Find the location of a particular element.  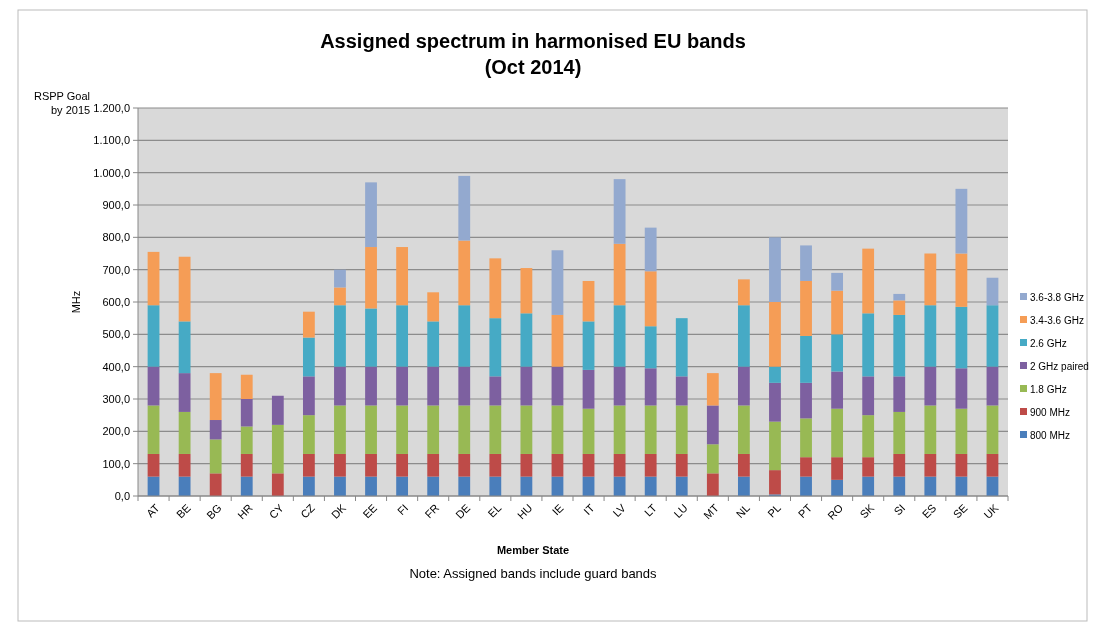

y-tick-label: 700,0 is located at coordinates (116, 269).